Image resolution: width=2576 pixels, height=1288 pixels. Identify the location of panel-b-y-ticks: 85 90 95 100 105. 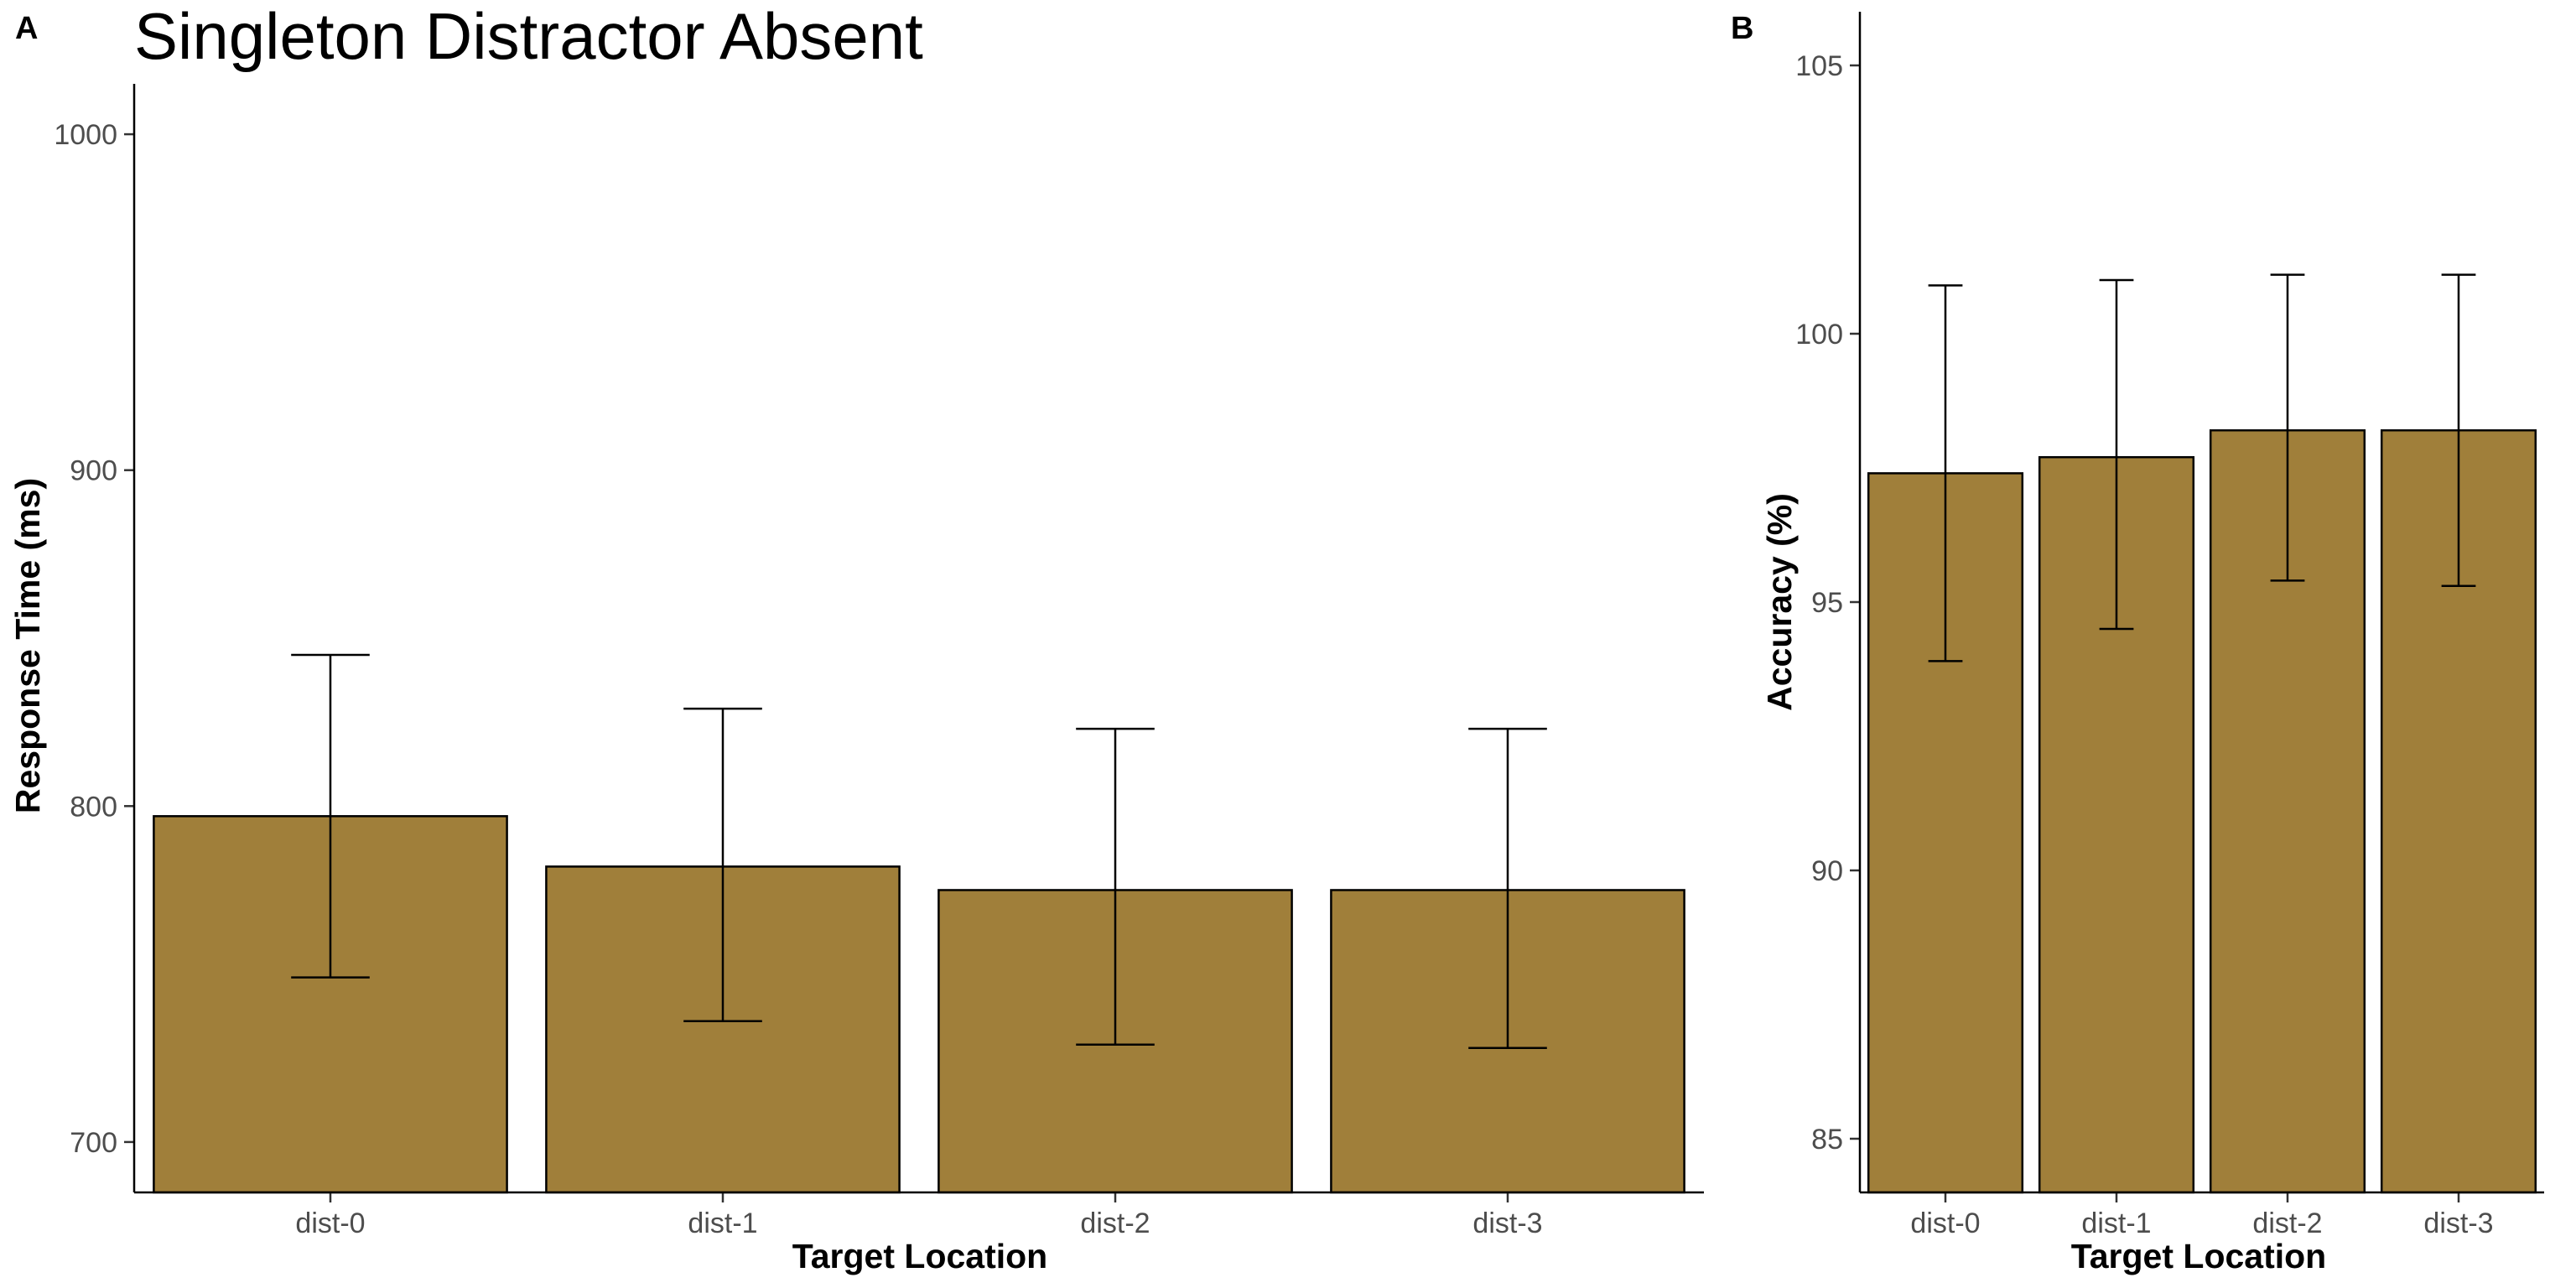
(1827, 603).